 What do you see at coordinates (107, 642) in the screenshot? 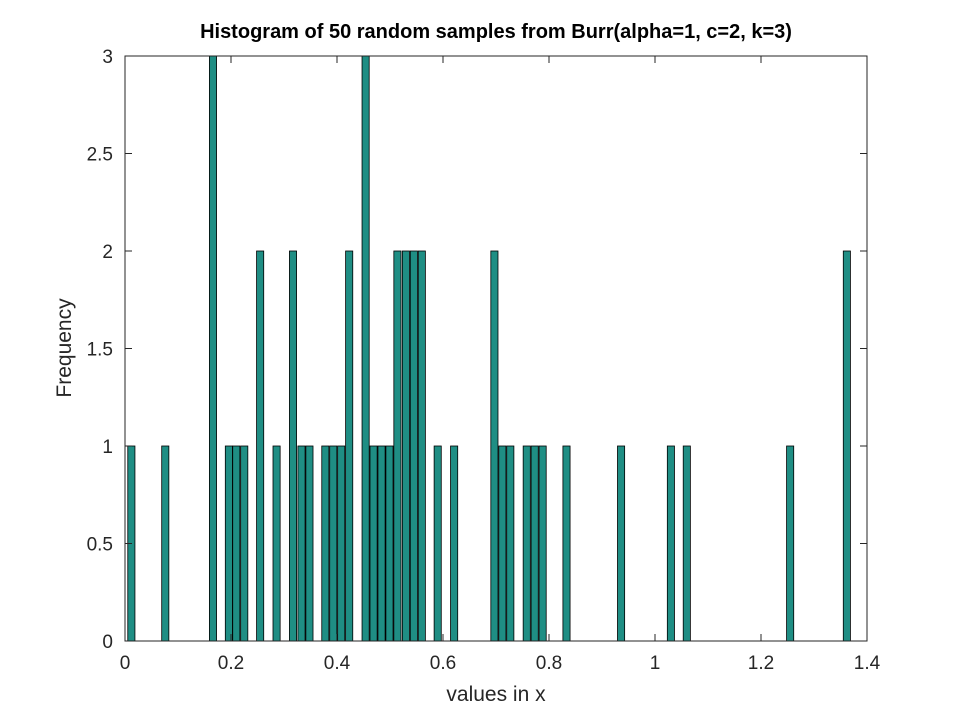
I see `y-tick-label-0: 0` at bounding box center [107, 642].